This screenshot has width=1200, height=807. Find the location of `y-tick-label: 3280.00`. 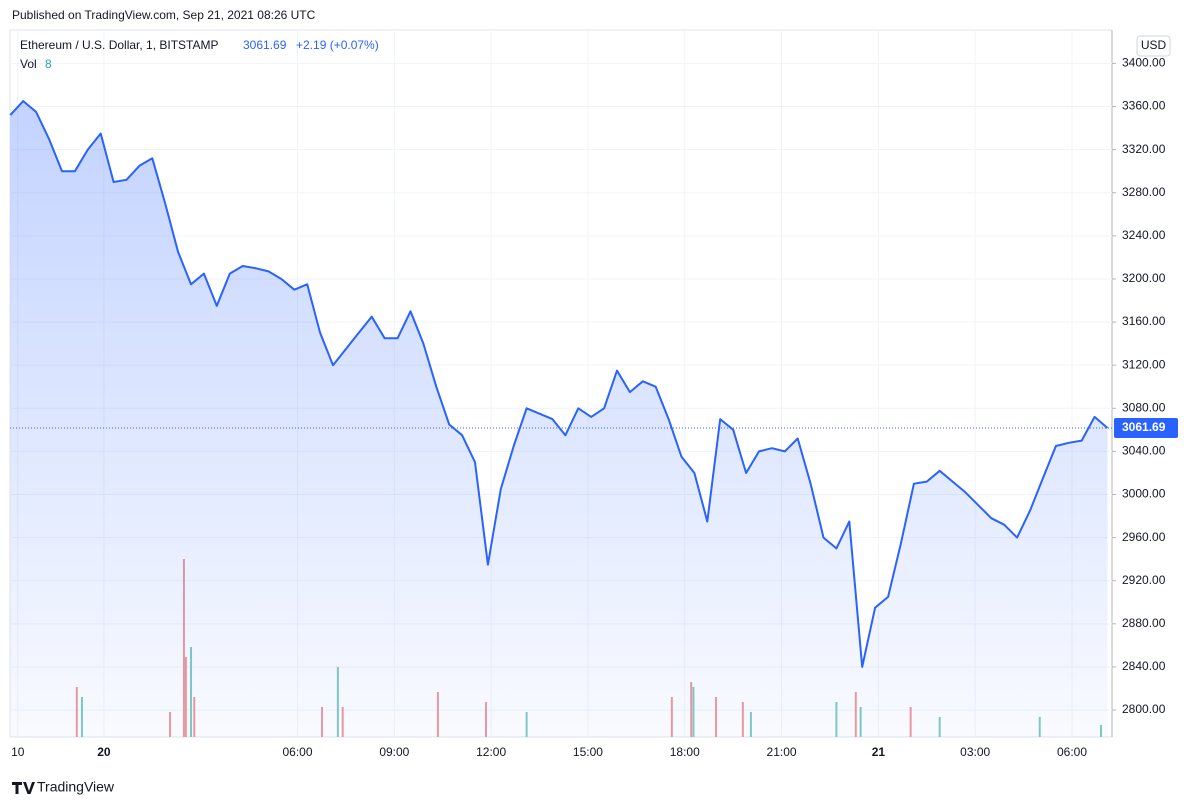

y-tick-label: 3280.00 is located at coordinates (1144, 192).